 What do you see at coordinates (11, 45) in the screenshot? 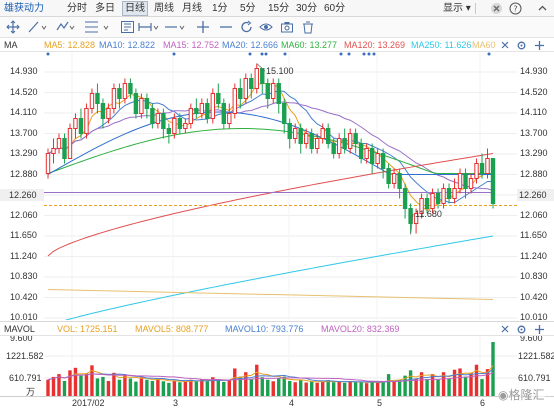
I see `ma-indicator-name: MA` at bounding box center [11, 45].